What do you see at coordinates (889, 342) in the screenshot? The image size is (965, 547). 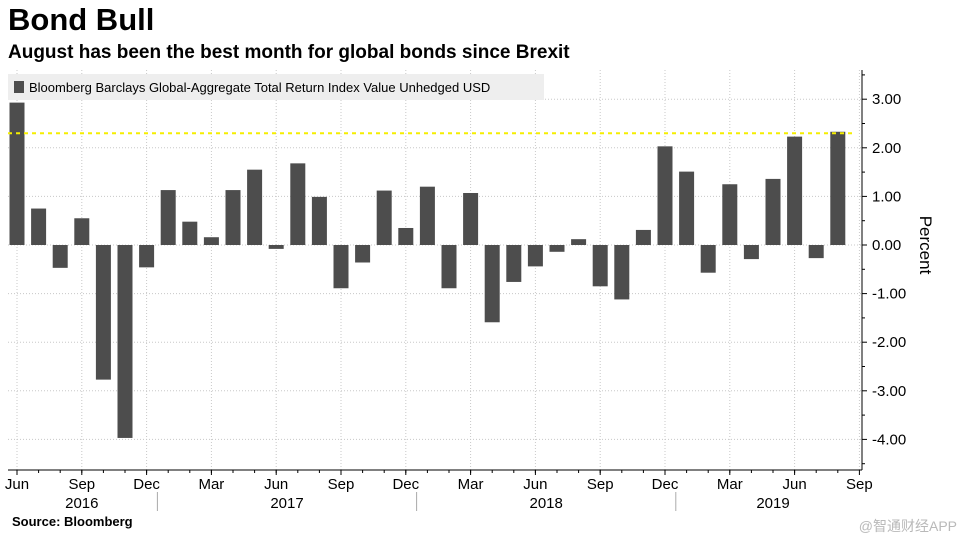 I see `y-tick-label: -2.00` at bounding box center [889, 342].